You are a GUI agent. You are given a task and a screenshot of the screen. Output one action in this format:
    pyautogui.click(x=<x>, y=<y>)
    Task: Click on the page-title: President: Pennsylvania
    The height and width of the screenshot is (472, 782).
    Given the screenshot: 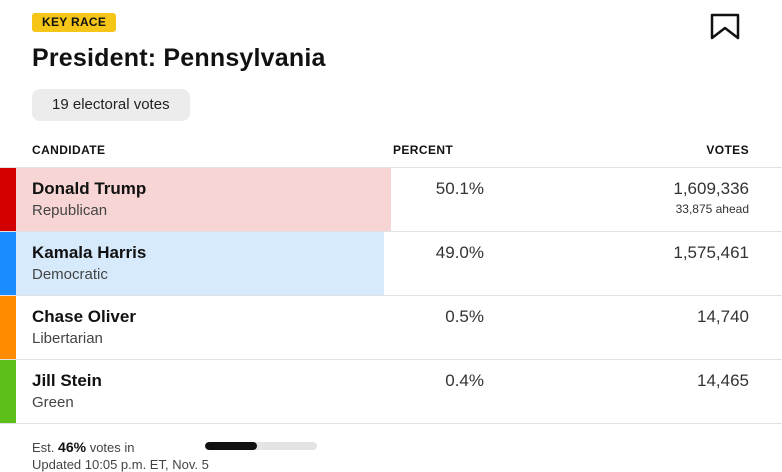 What is the action you would take?
    pyautogui.click(x=179, y=58)
    